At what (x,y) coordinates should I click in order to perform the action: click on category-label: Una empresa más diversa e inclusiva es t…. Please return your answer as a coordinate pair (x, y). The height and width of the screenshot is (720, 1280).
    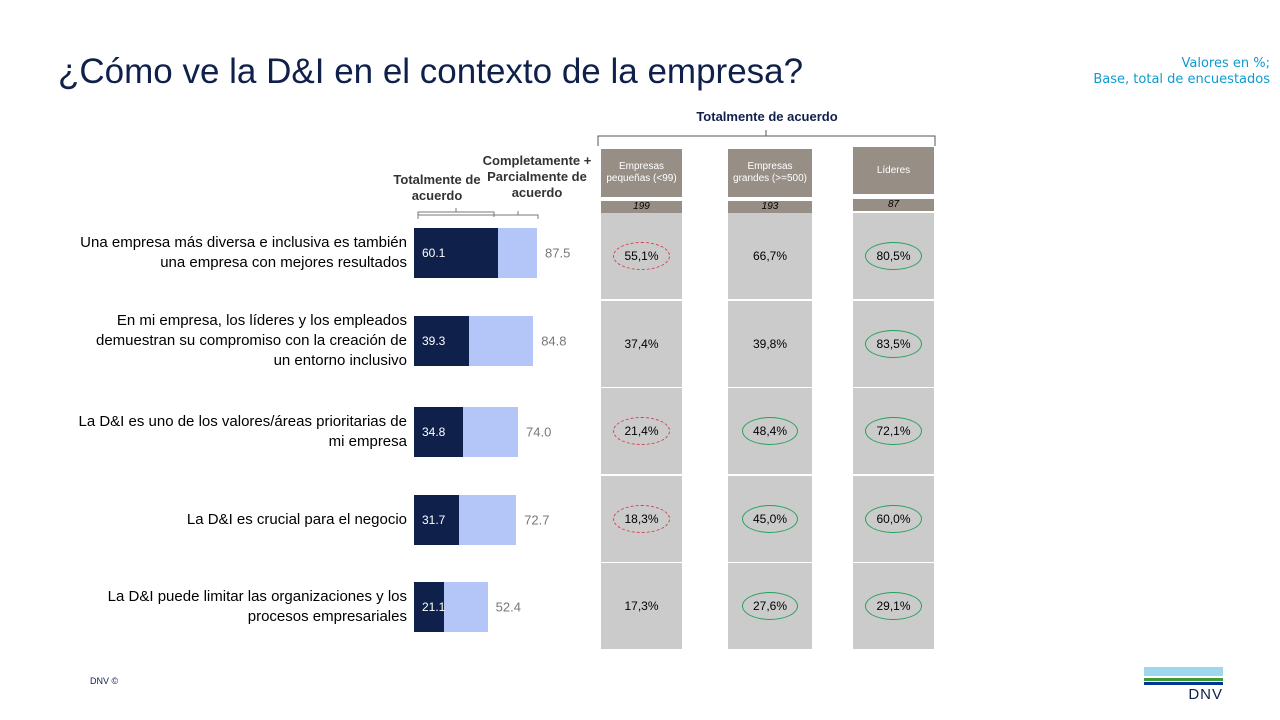
    Looking at the image, I should click on (243, 252).